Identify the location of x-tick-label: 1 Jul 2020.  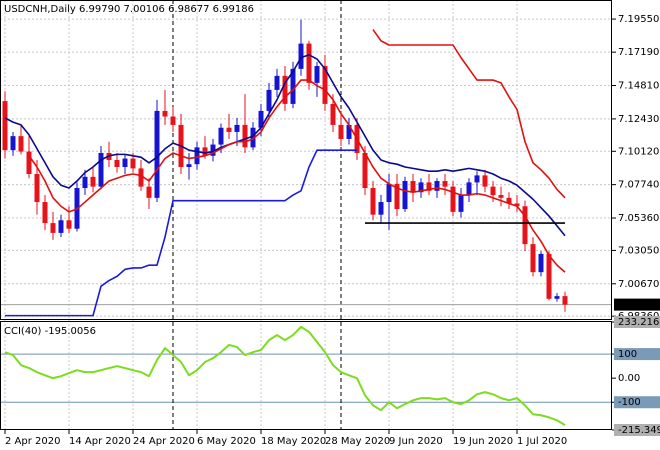
(542, 441).